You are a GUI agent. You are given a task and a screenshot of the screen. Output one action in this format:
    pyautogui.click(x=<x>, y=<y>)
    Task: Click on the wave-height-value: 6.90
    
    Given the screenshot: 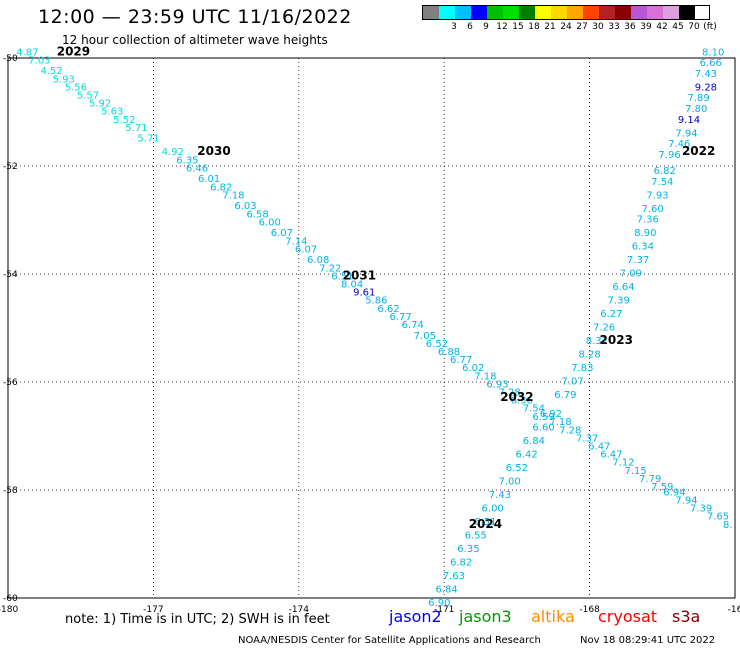 What is the action you would take?
    pyautogui.click(x=439, y=603)
    